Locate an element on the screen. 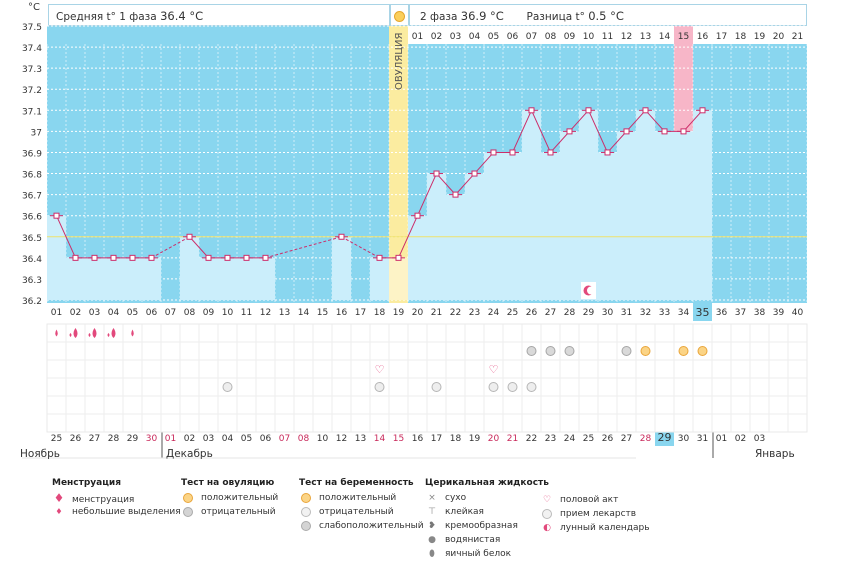 The image size is (845, 587). post-ovulation-day-label: 03 is located at coordinates (455, 37).